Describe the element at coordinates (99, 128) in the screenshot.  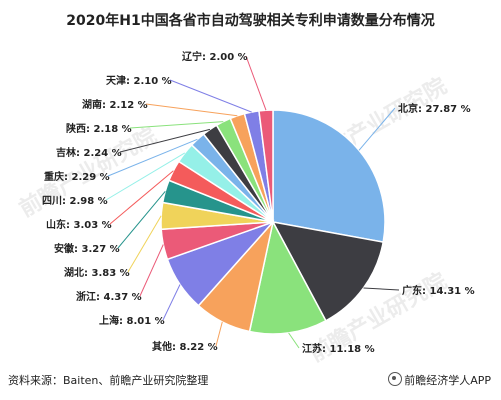
I see `slice-label: 陕西: 2.18 %` at that location.